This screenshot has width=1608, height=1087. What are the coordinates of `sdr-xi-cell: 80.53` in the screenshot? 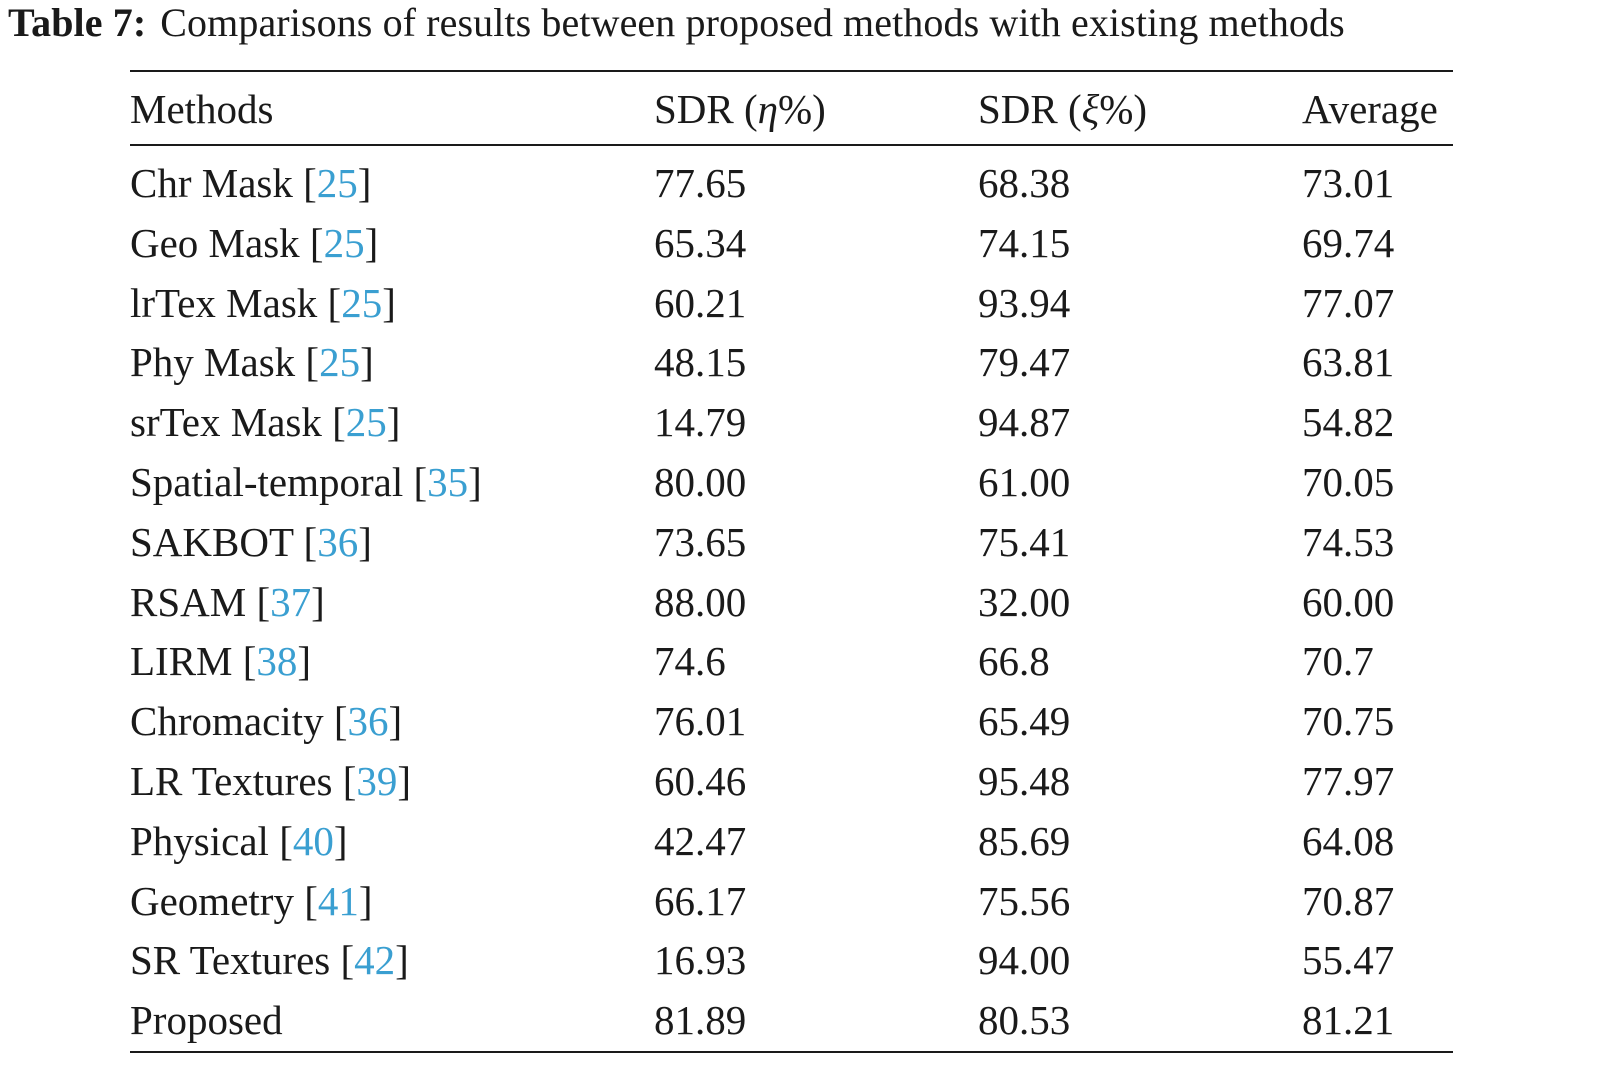 It's located at (1024, 1020).